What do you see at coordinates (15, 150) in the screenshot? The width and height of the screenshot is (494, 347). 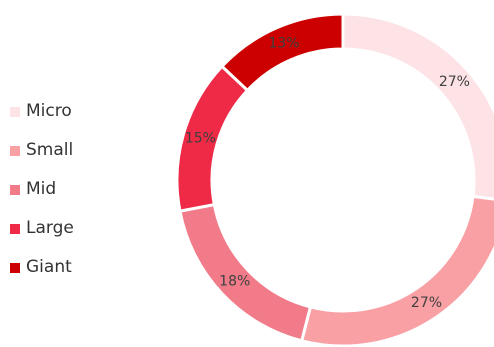 I see `legend-swatch-small` at bounding box center [15, 150].